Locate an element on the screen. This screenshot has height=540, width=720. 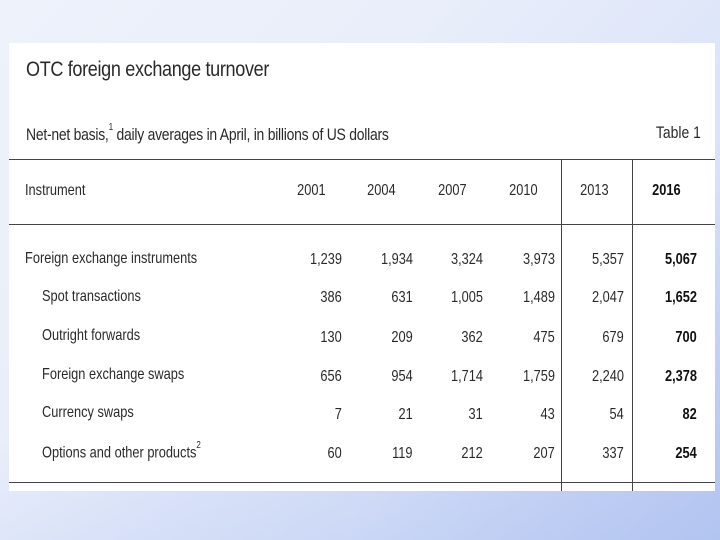
row-label-fx-swaps: Foreign exchange swaps is located at coordinates (113, 374).